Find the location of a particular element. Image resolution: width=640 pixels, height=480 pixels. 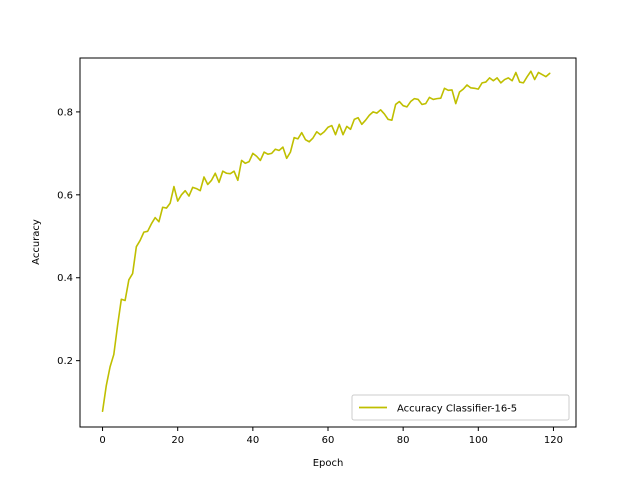

y-axis-ticks: 0.2 0.4 0.6 0.8 is located at coordinates (68, 237).